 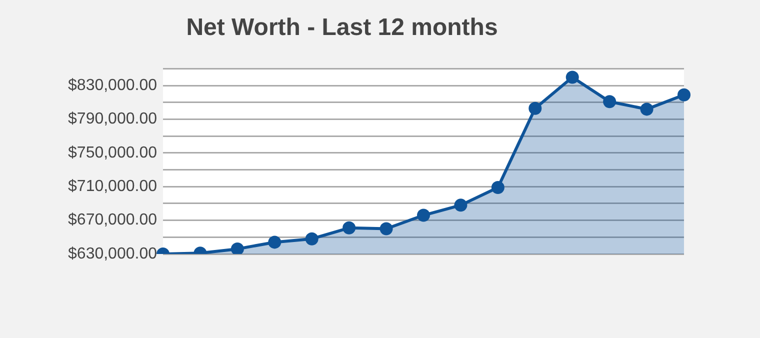 What do you see at coordinates (113, 153) in the screenshot?
I see `y-tick-label: $750,000.00` at bounding box center [113, 153].